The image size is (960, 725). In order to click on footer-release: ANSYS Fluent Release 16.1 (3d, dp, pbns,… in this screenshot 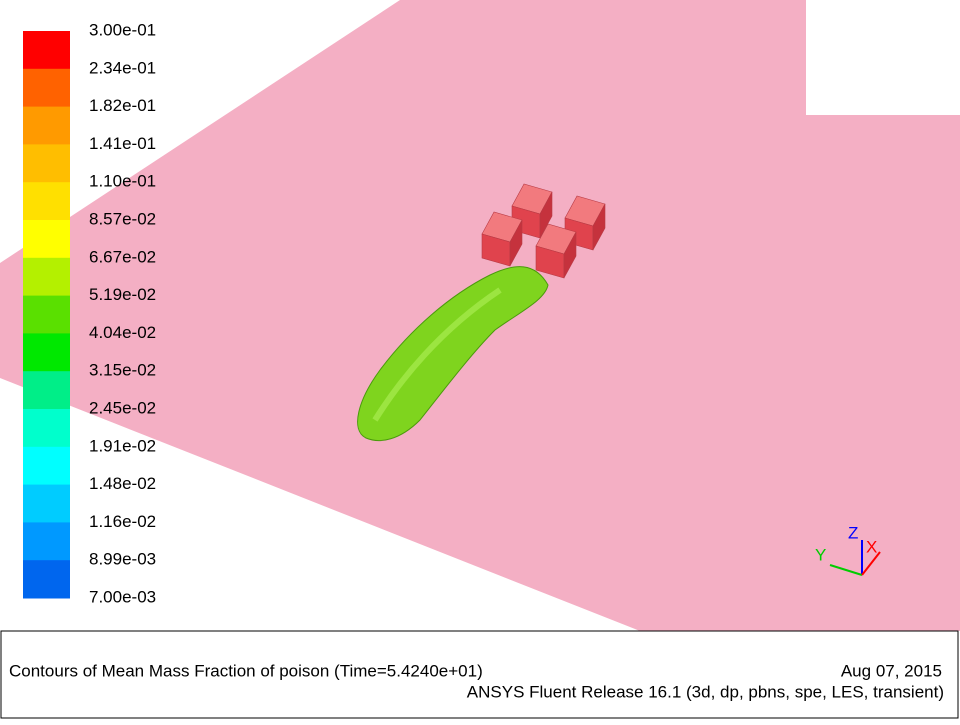, I will do `click(705, 691)`.